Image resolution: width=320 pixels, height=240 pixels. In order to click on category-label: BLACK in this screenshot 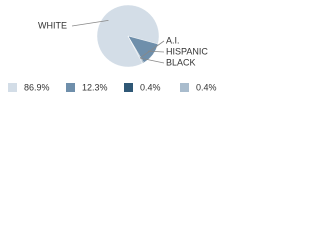, I will do `click(181, 62)`.